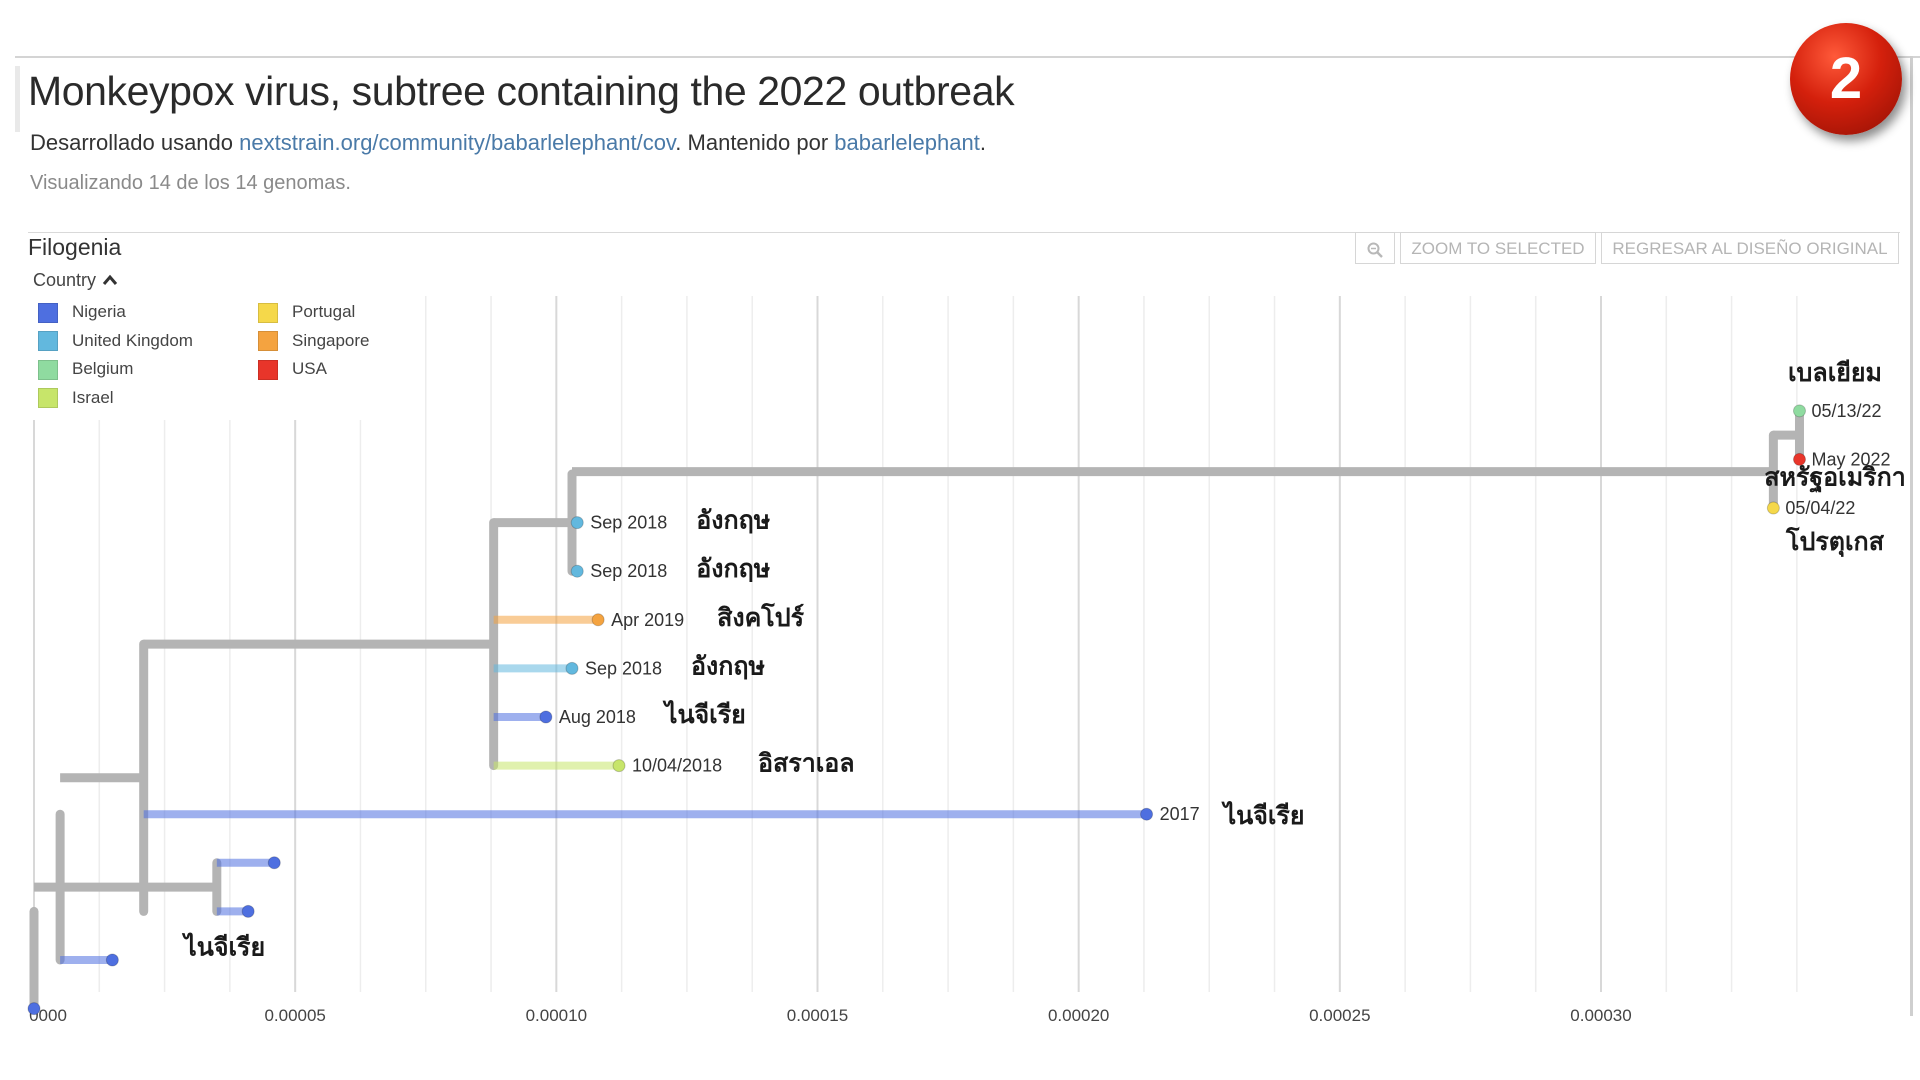  What do you see at coordinates (1846, 79) in the screenshot?
I see `step-badge: 2` at bounding box center [1846, 79].